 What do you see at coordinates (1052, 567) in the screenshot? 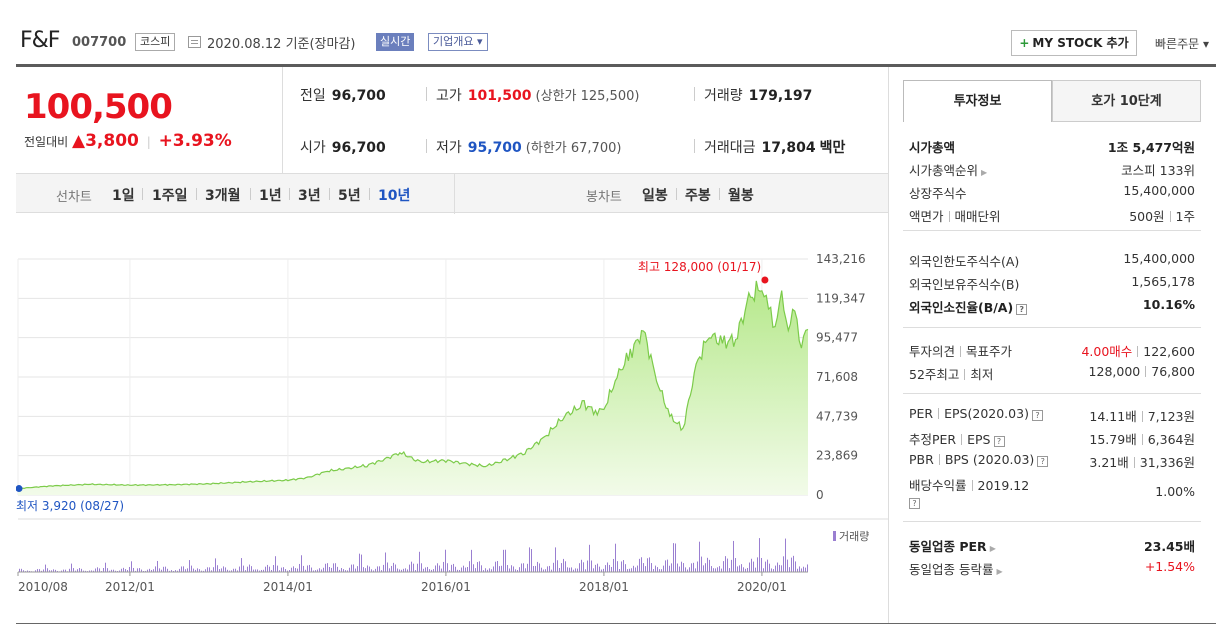
I see `sector-rate-row: 동일업종 등락률 ▶ +1.54%` at bounding box center [1052, 567].